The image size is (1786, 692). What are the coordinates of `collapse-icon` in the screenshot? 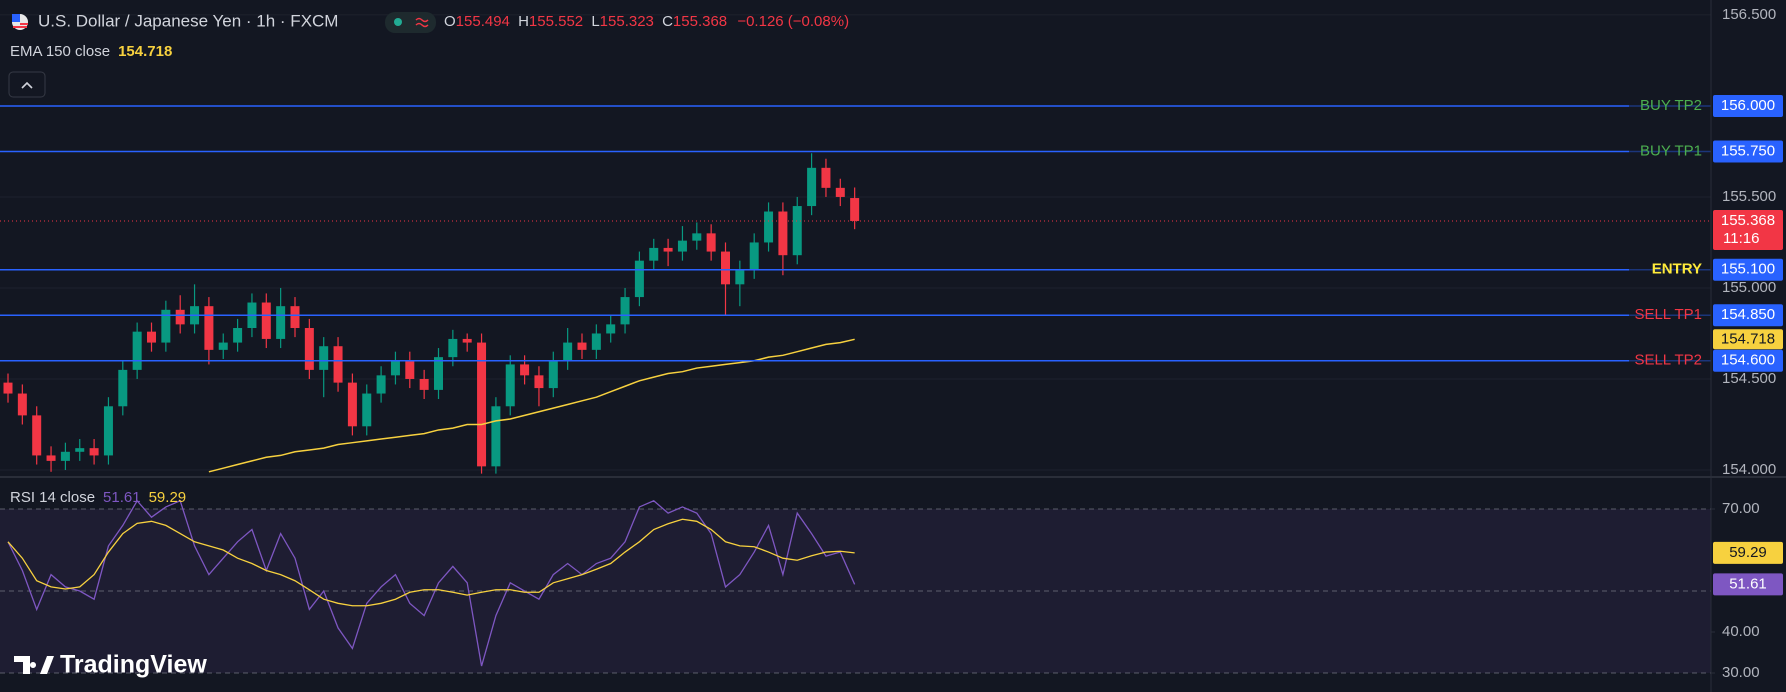 It's located at (27, 85).